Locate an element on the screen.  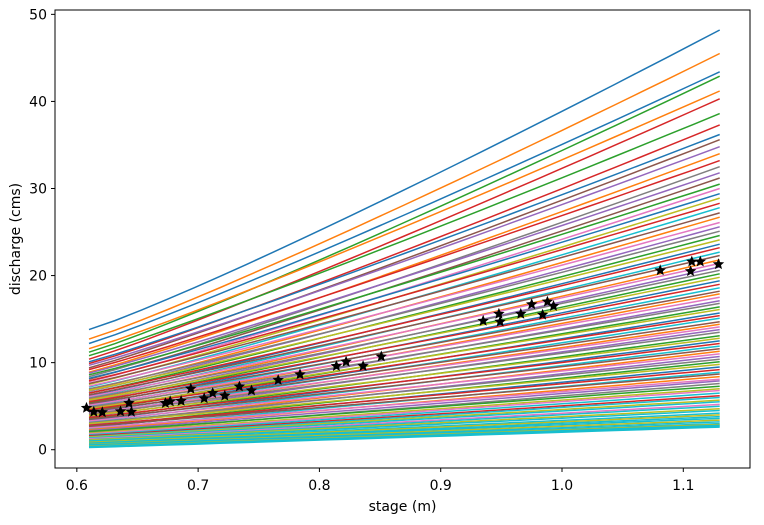
x-tick-label: 0.6 is located at coordinates (77, 486).